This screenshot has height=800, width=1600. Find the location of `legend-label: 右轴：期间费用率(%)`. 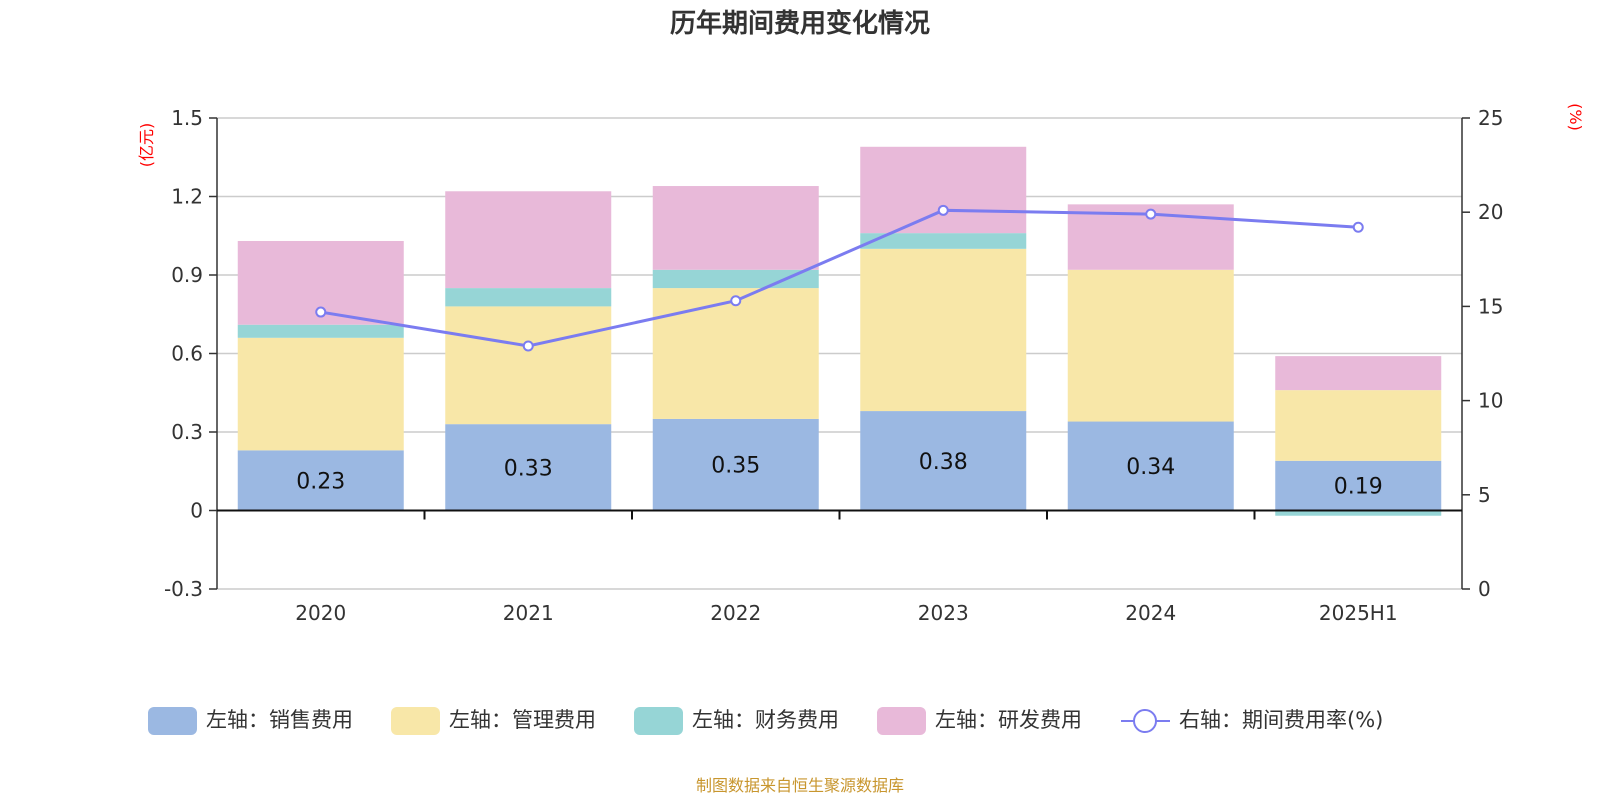

legend-label: 右轴：期间费用率(%) is located at coordinates (1281, 720).